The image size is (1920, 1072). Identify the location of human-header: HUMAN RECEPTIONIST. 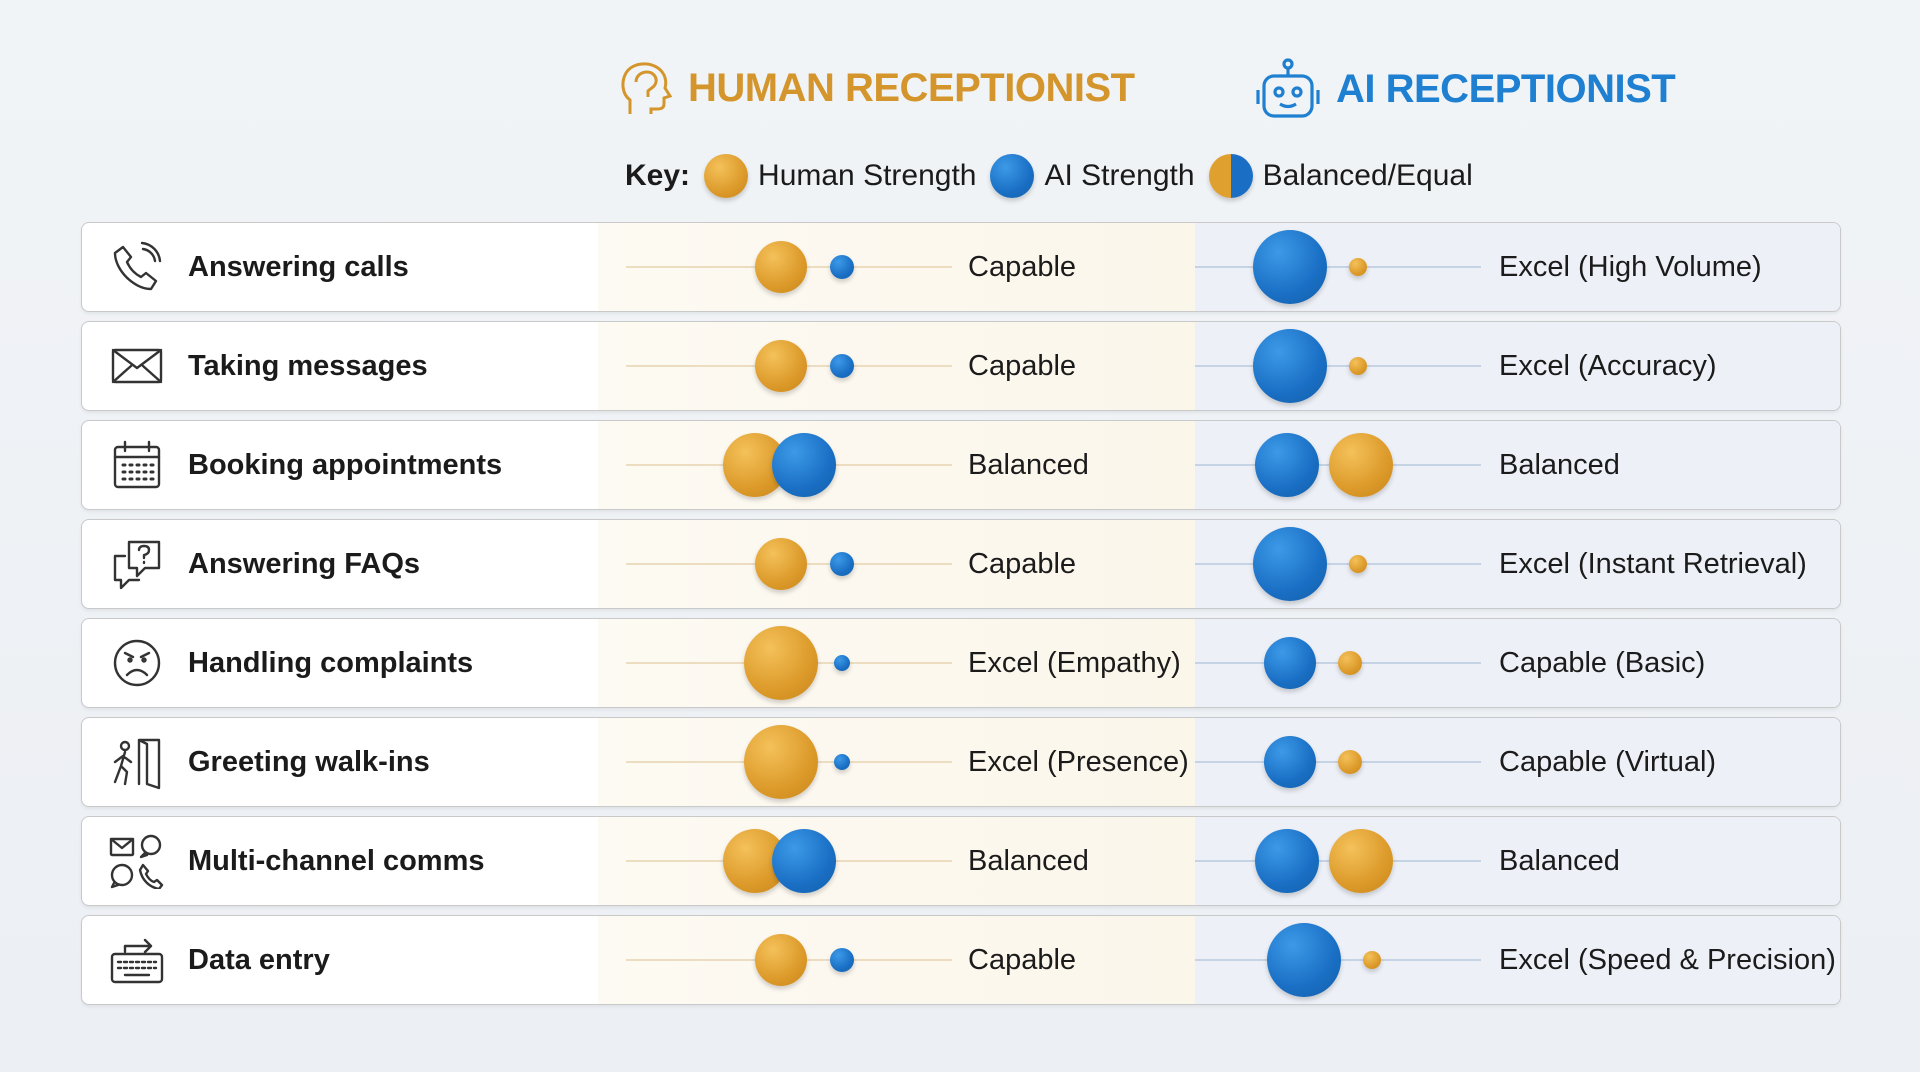
(876, 88).